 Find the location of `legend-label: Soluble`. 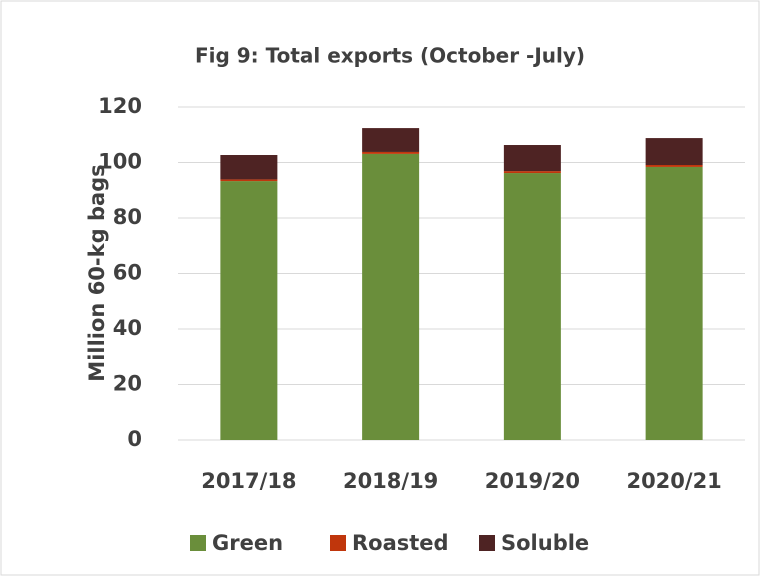

legend-label: Soluble is located at coordinates (545, 543).